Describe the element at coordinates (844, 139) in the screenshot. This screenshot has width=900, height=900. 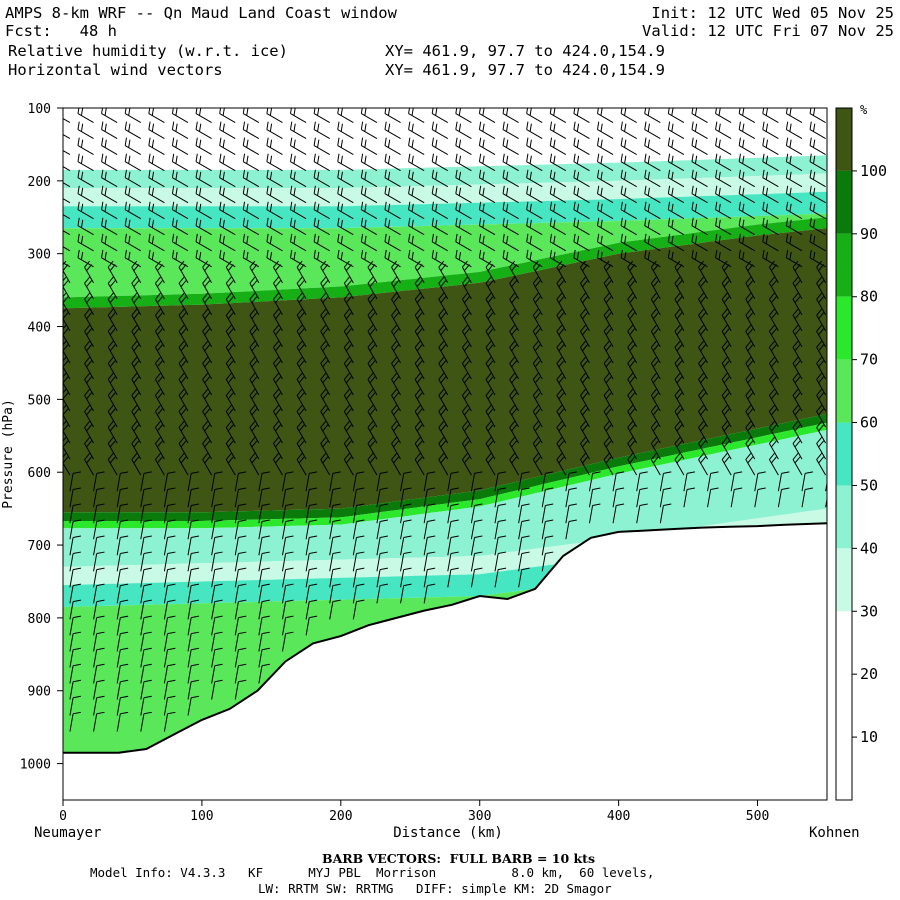
I see `colorbar-swatch` at that location.